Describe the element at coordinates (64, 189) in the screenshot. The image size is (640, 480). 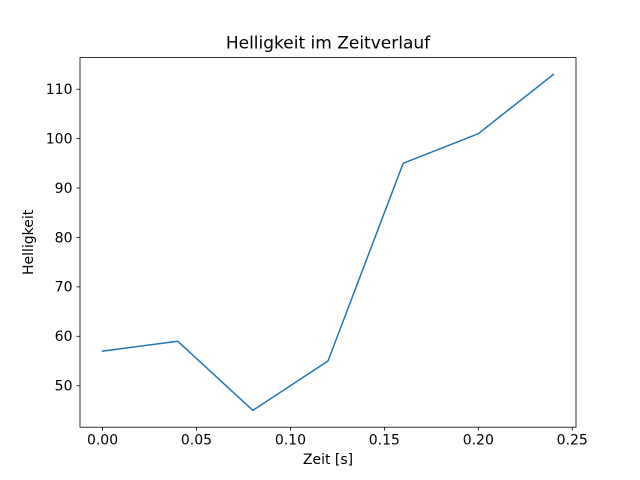
I see `y-tick-label: 90` at that location.